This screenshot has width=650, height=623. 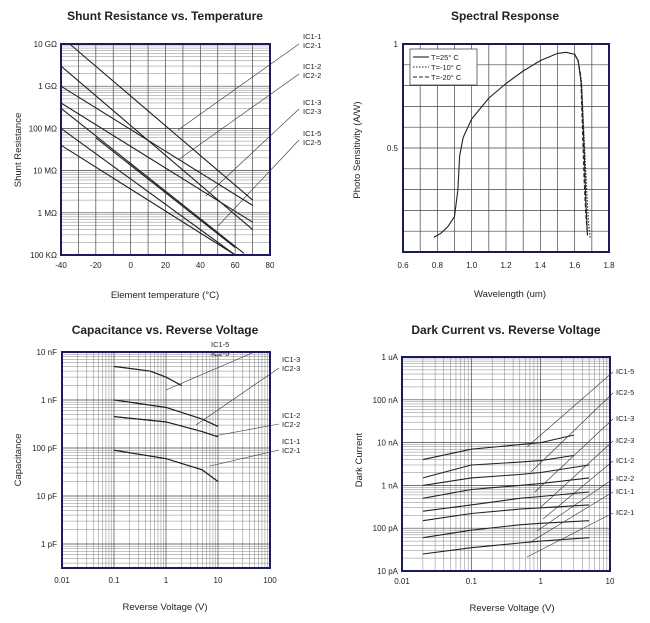 I want to click on y-axis-label: Photo Sensitivity (A/W), so click(x=357, y=149).